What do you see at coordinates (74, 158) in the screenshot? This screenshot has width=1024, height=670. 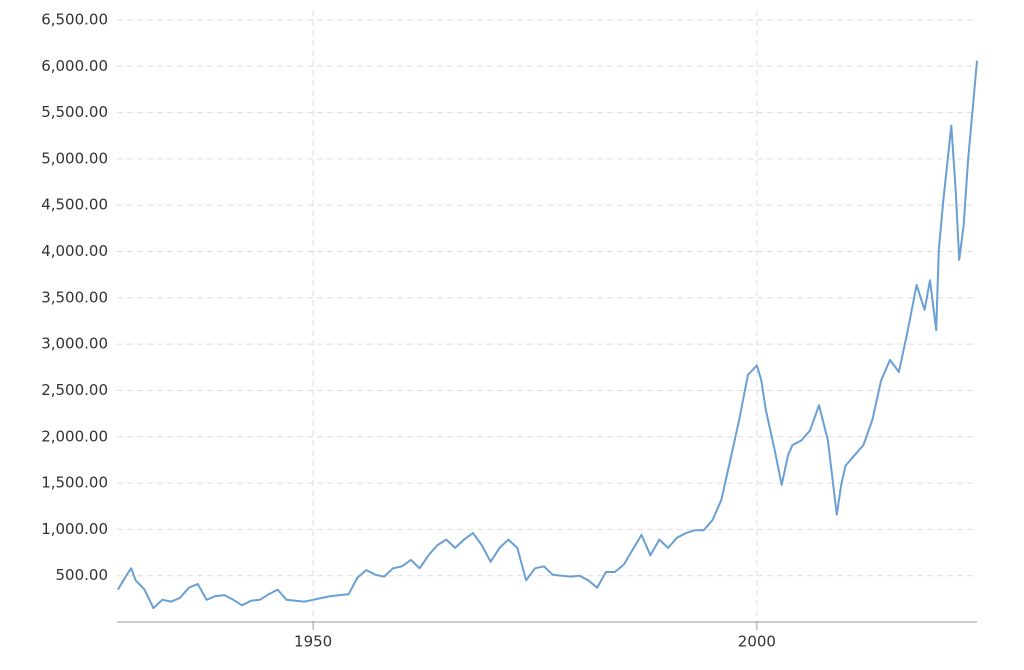 I see `y-tick-label: 5,000.00` at bounding box center [74, 158].